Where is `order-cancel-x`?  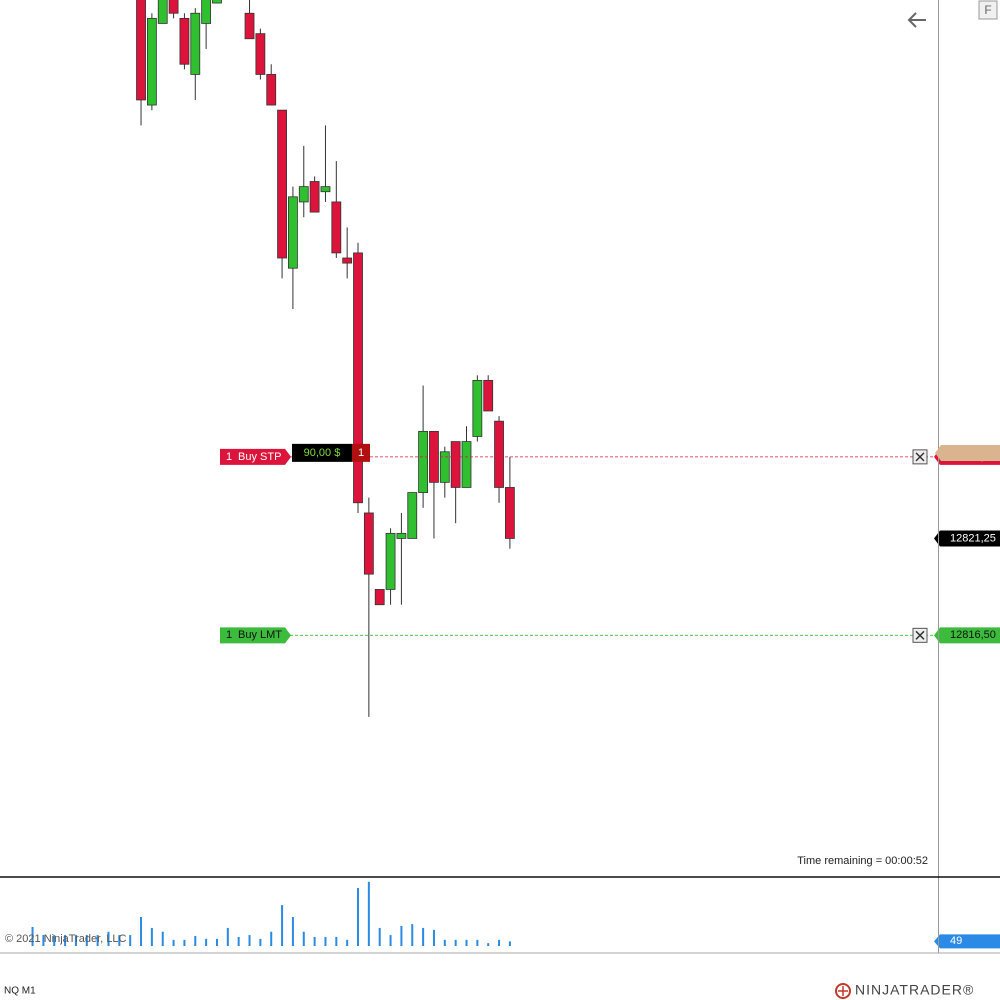
order-cancel-x is located at coordinates (920, 457).